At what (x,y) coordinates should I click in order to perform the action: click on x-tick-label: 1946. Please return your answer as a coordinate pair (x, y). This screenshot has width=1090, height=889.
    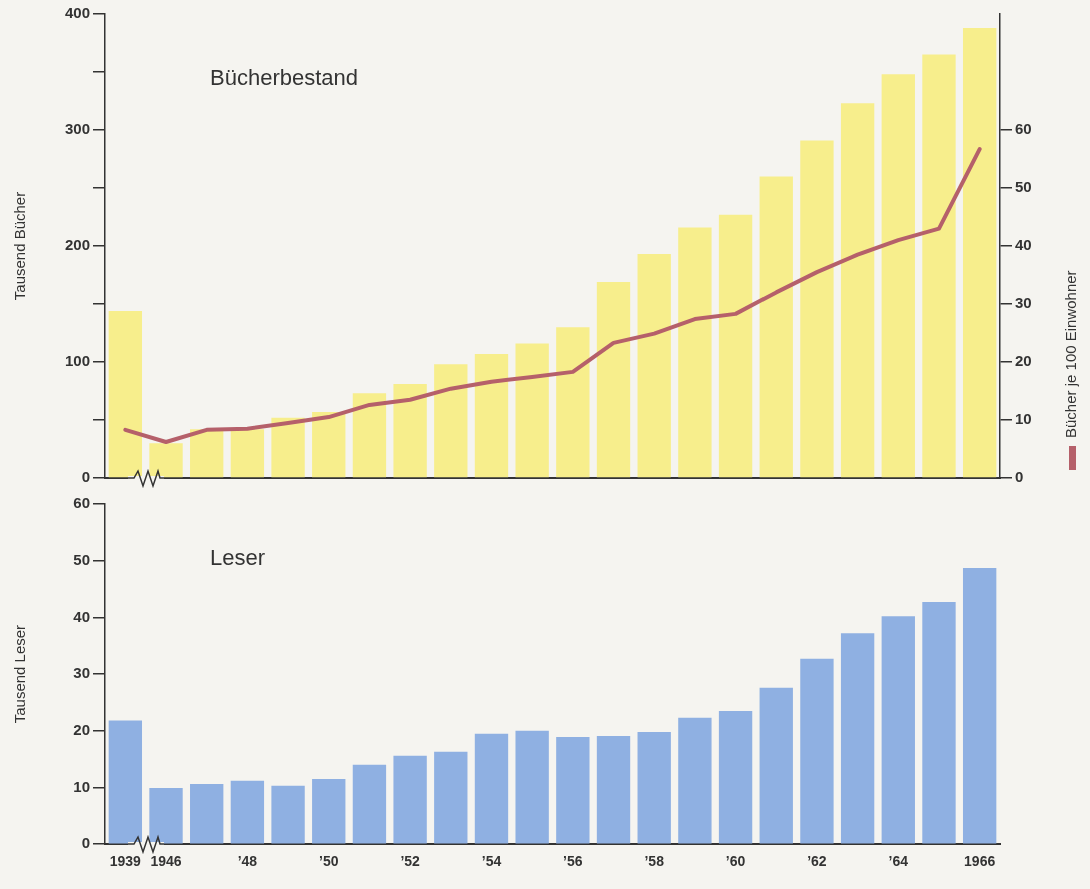
    Looking at the image, I should click on (166, 861).